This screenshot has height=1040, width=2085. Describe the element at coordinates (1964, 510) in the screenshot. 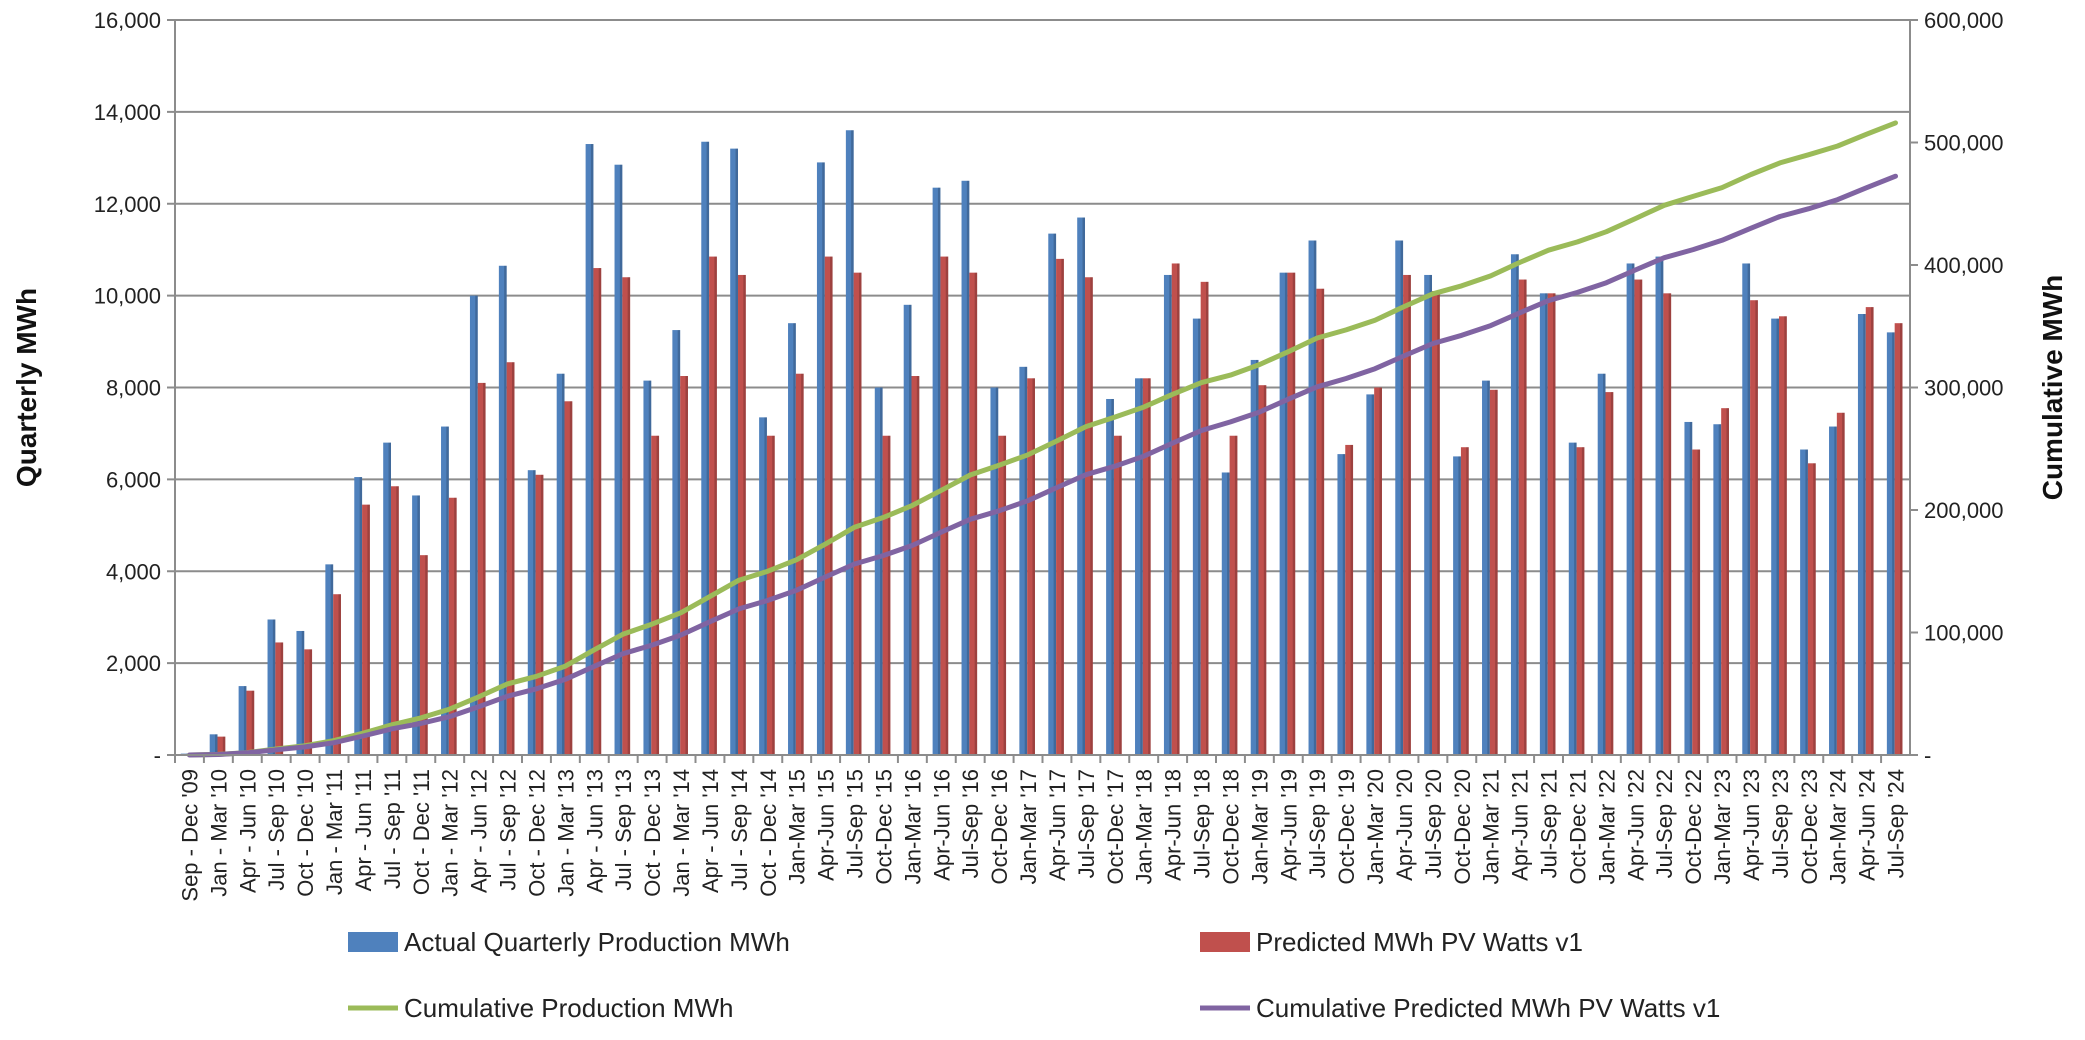

I see `right-axis-tick-label: 200,000` at that location.